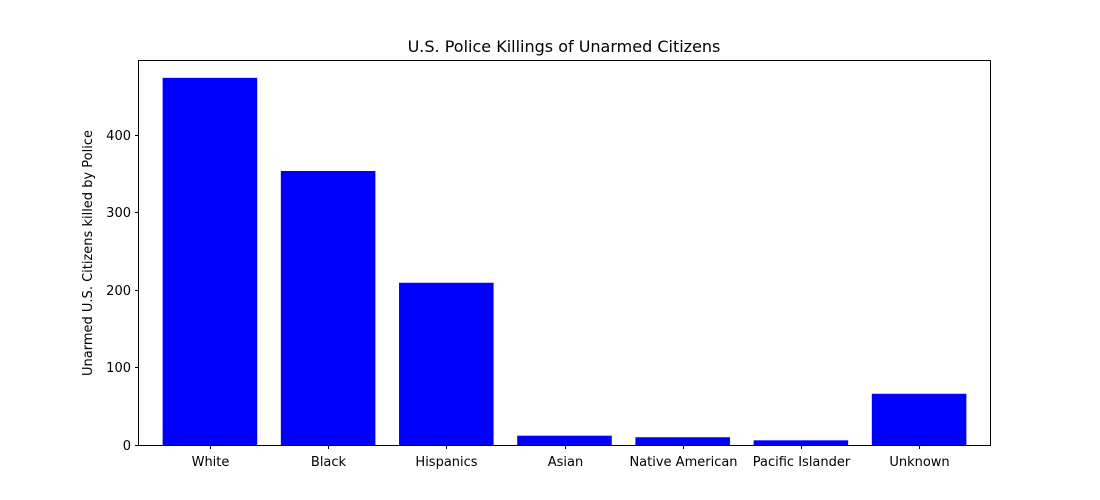 This screenshot has height=500, width=1100. I want to click on x-tick-label: Hispanics, so click(446, 462).